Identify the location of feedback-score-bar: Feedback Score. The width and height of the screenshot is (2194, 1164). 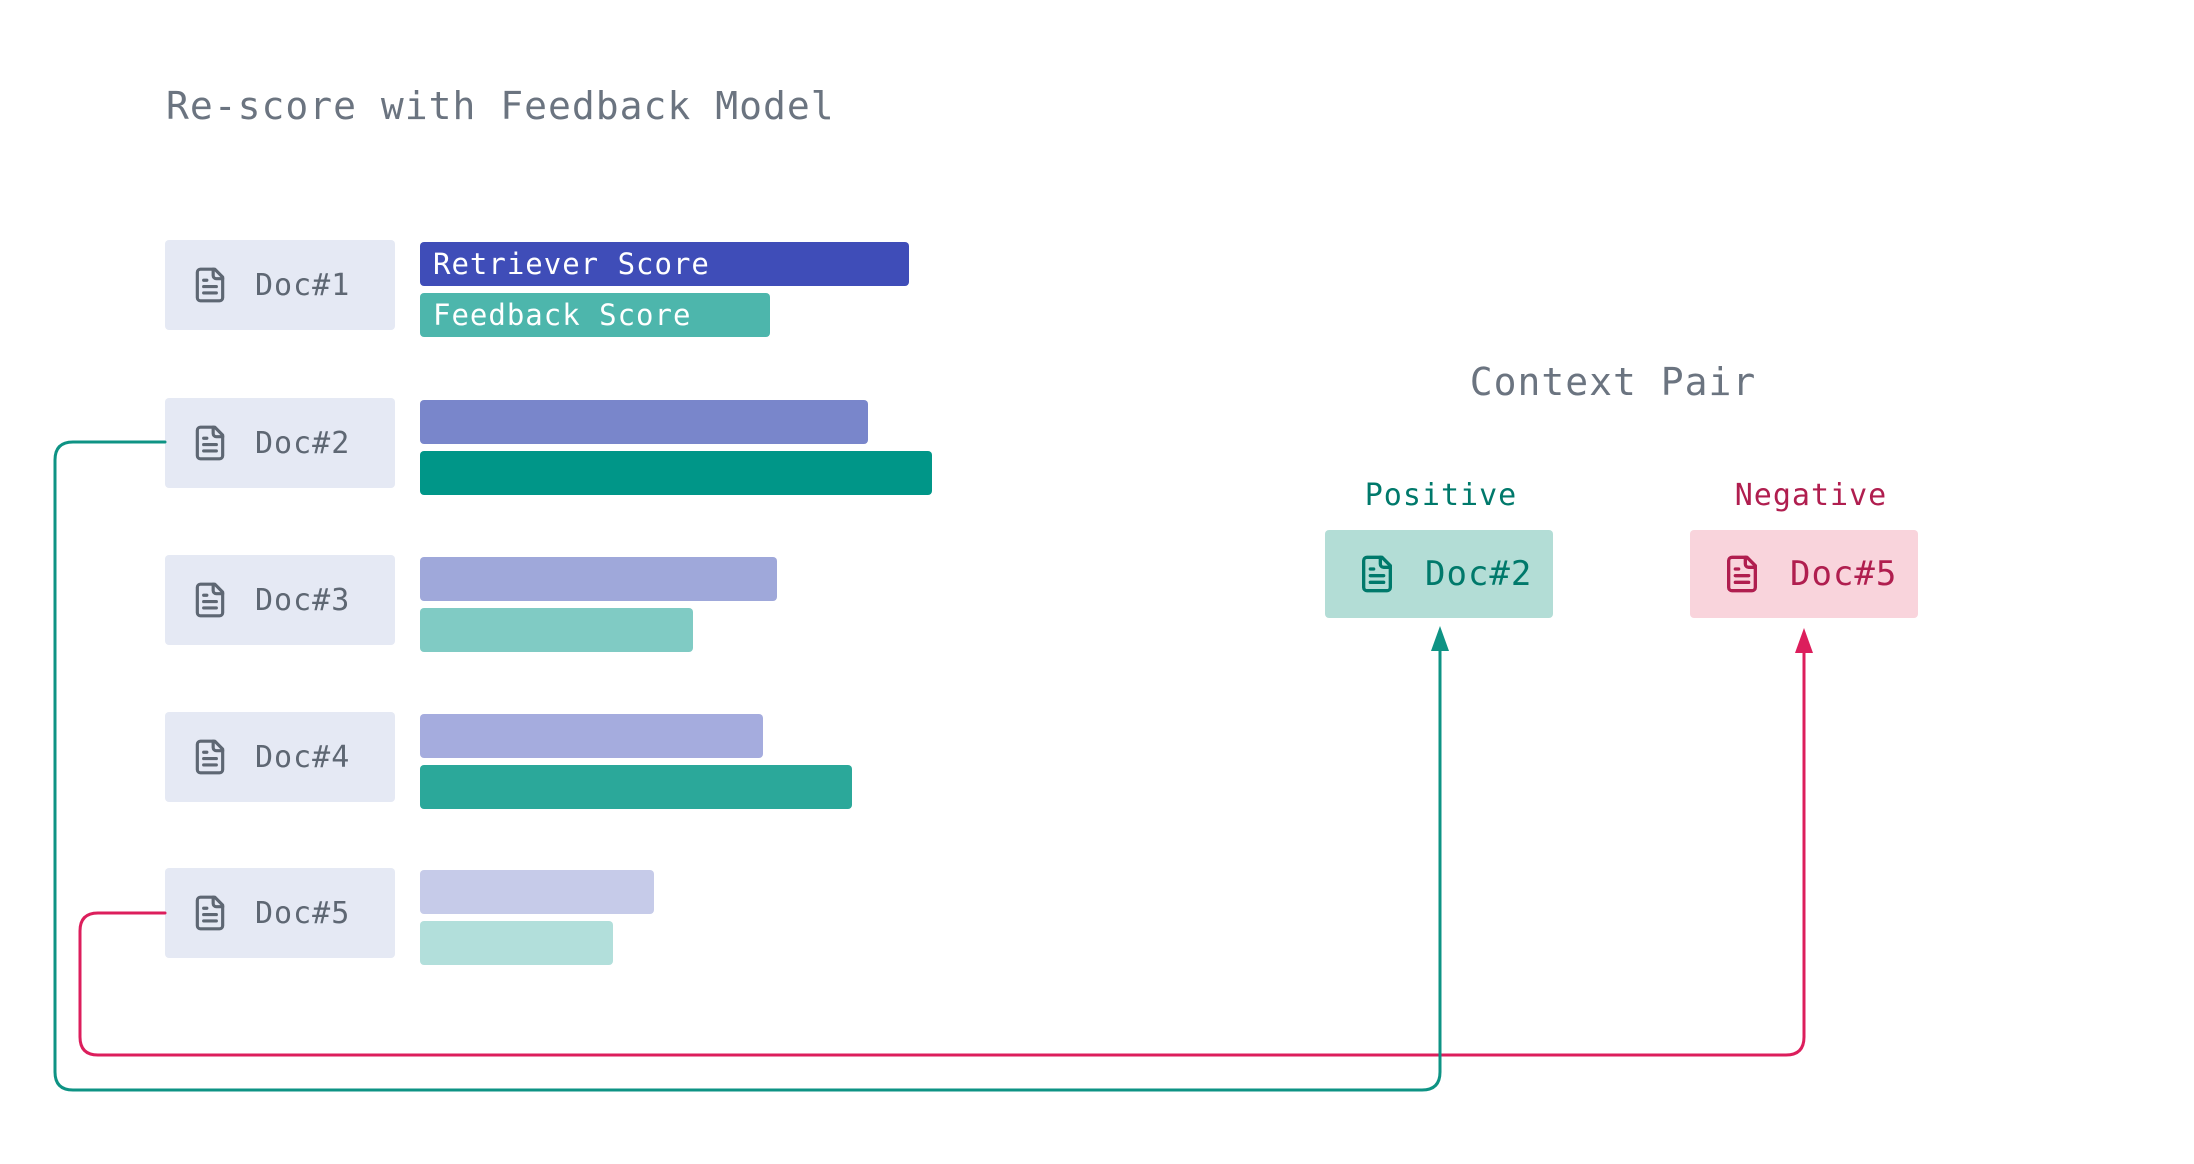
(595, 315).